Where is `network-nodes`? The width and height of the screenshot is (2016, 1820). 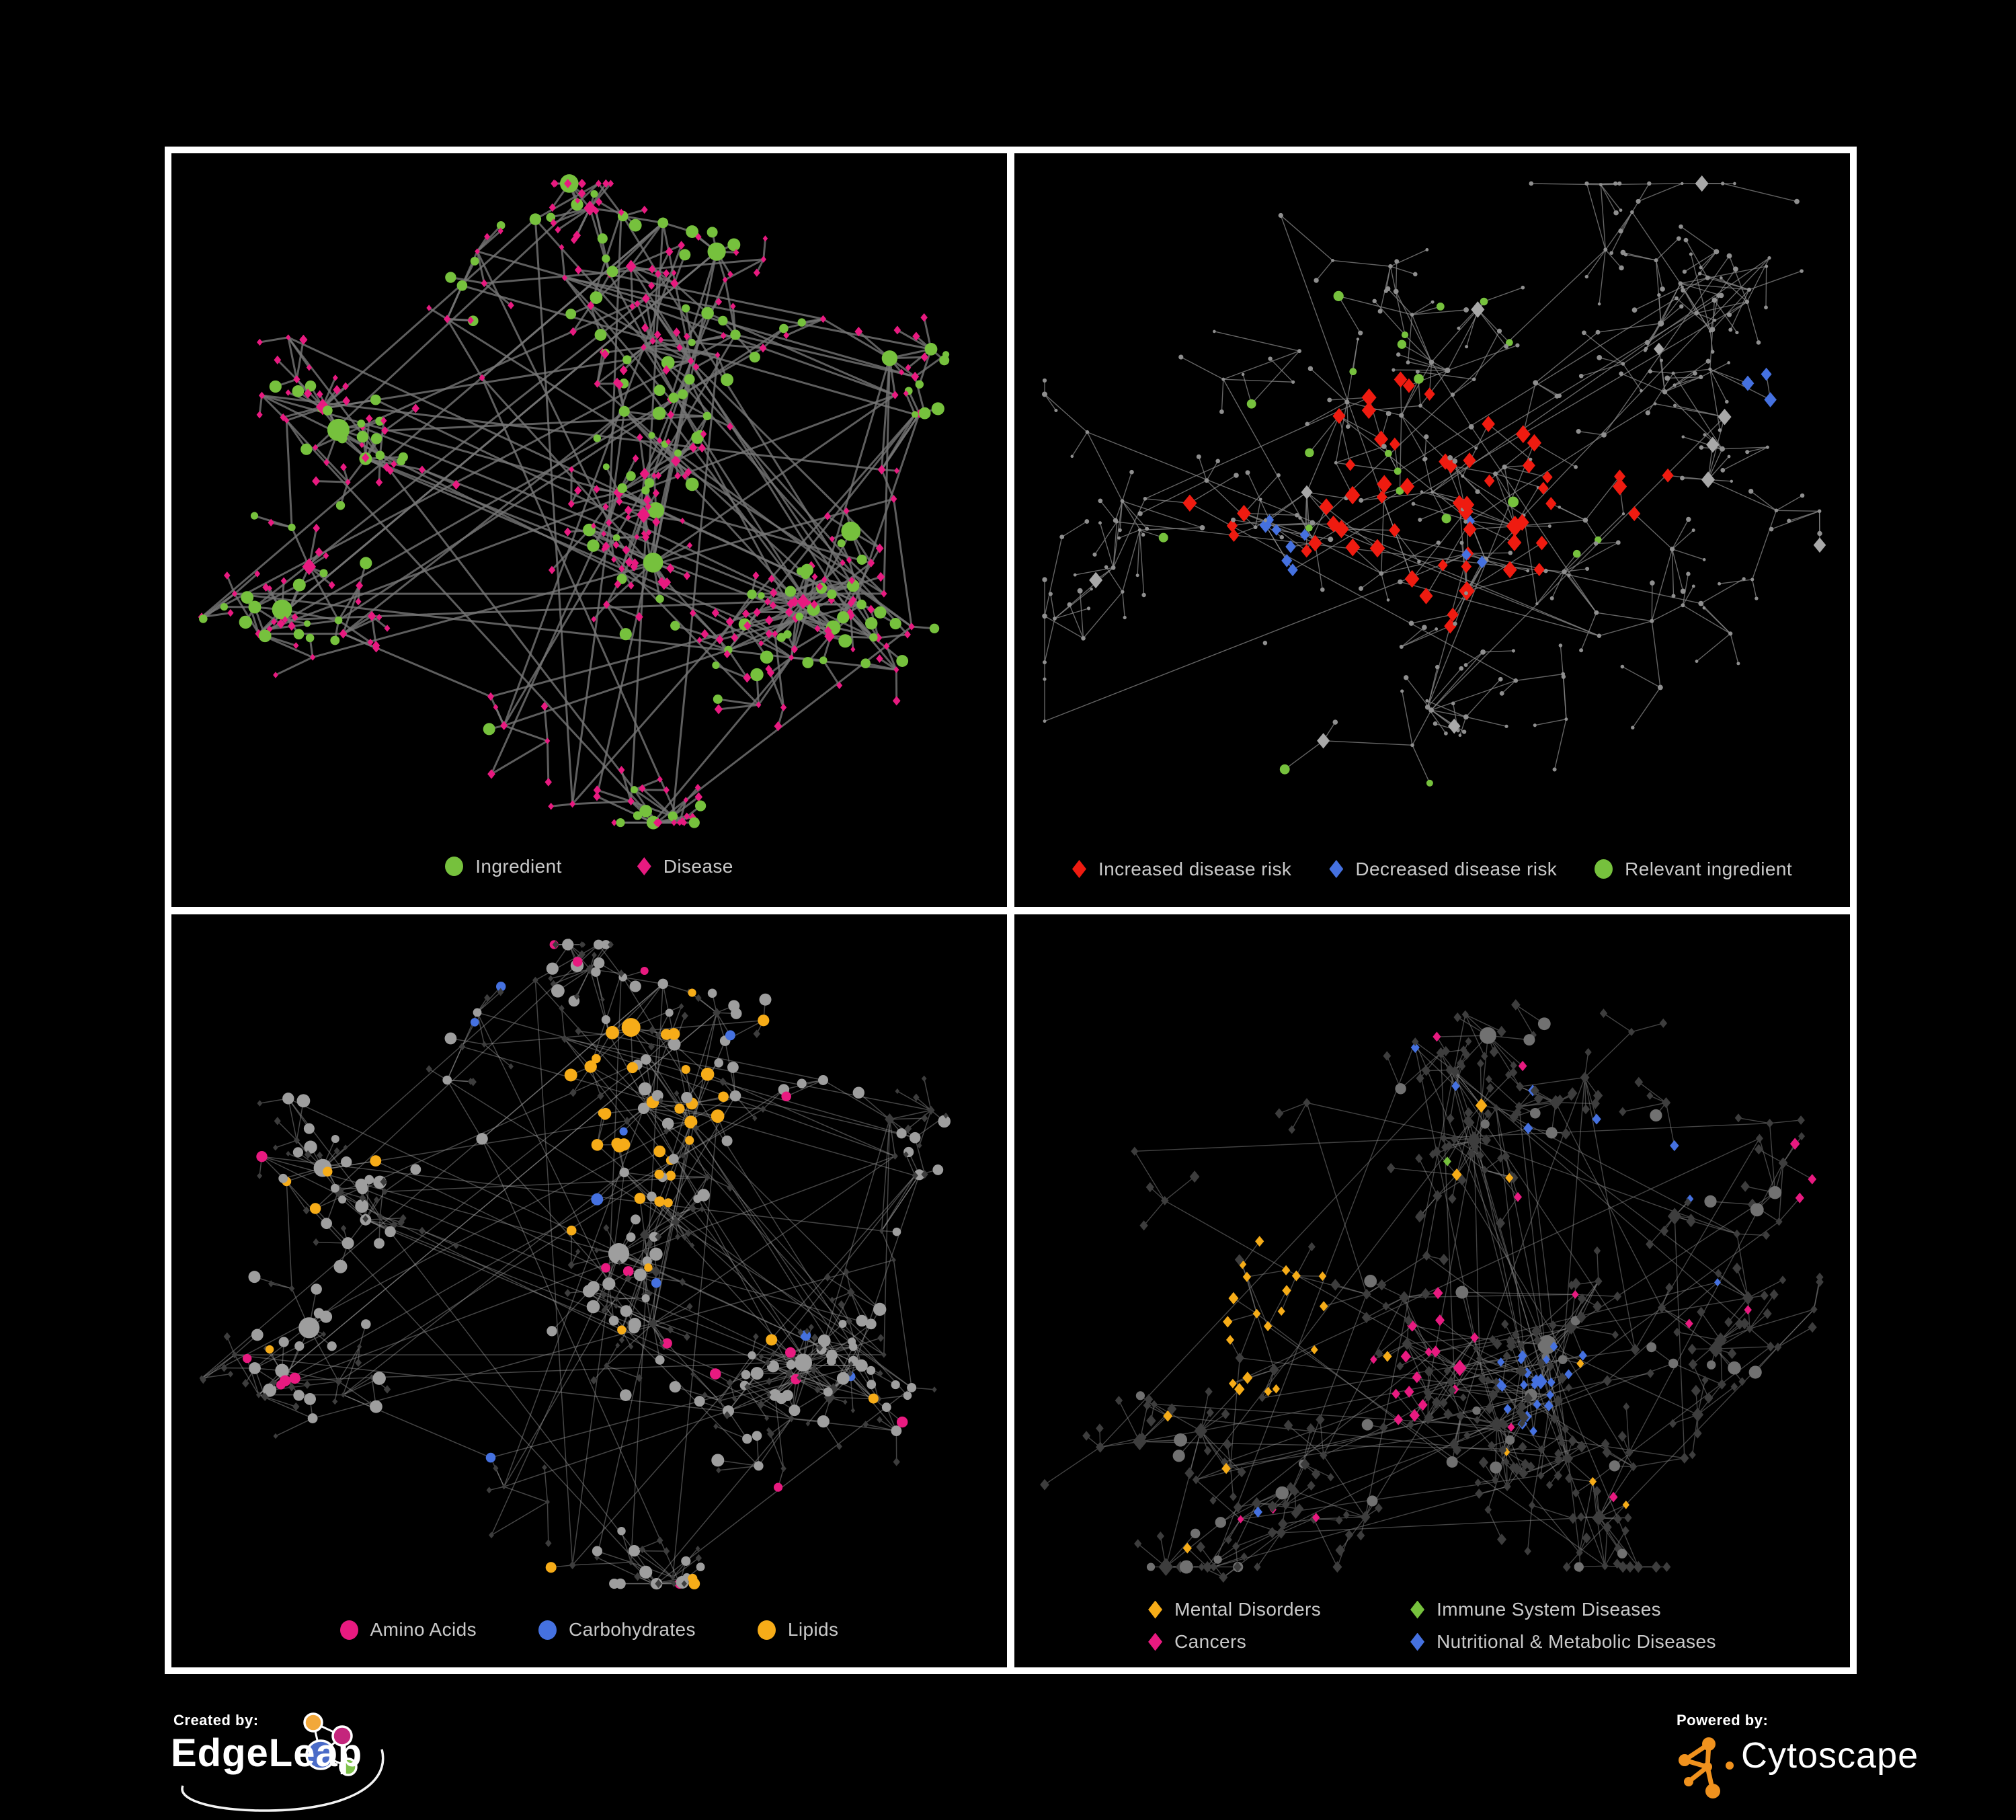
network-nodes is located at coordinates (1434, 481).